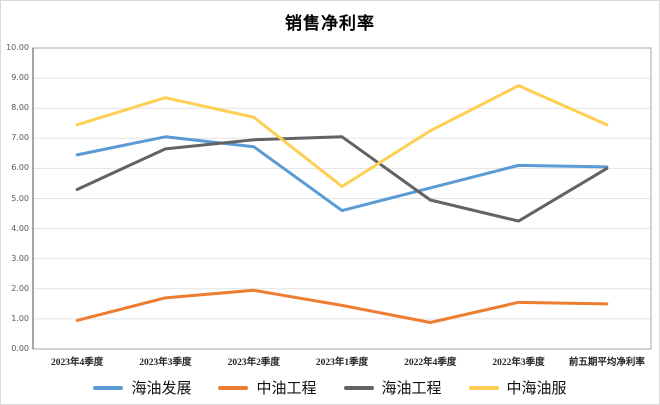 The height and width of the screenshot is (405, 660). What do you see at coordinates (253, 363) in the screenshot?
I see `x-tick-label: 2023年2季度` at bounding box center [253, 363].